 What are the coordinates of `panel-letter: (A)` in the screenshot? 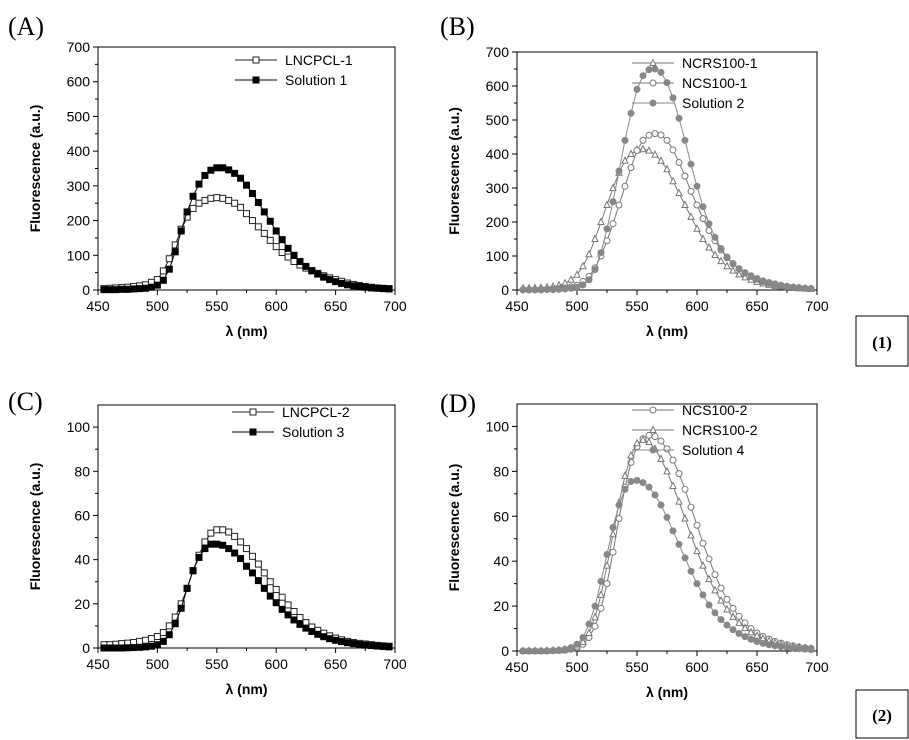 It's located at (26, 26).